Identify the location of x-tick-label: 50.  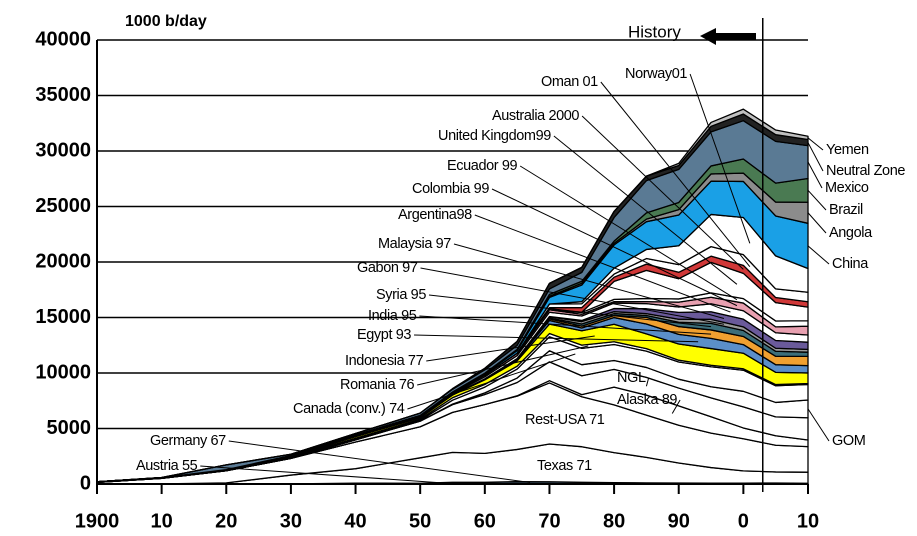
(420, 521).